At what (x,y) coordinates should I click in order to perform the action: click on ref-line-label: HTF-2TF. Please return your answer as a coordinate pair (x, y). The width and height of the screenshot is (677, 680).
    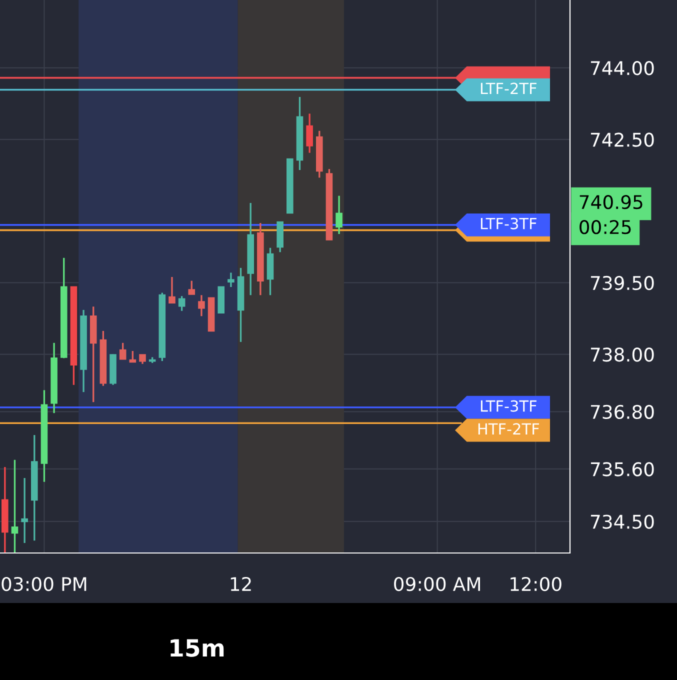
    Looking at the image, I should click on (508, 428).